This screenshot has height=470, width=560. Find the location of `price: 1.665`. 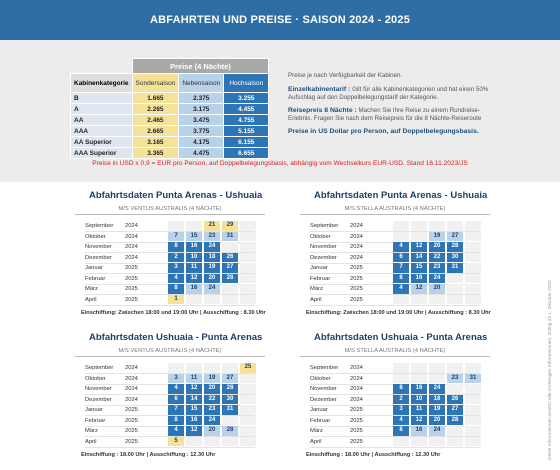

price: 1.665 is located at coordinates (155, 98).